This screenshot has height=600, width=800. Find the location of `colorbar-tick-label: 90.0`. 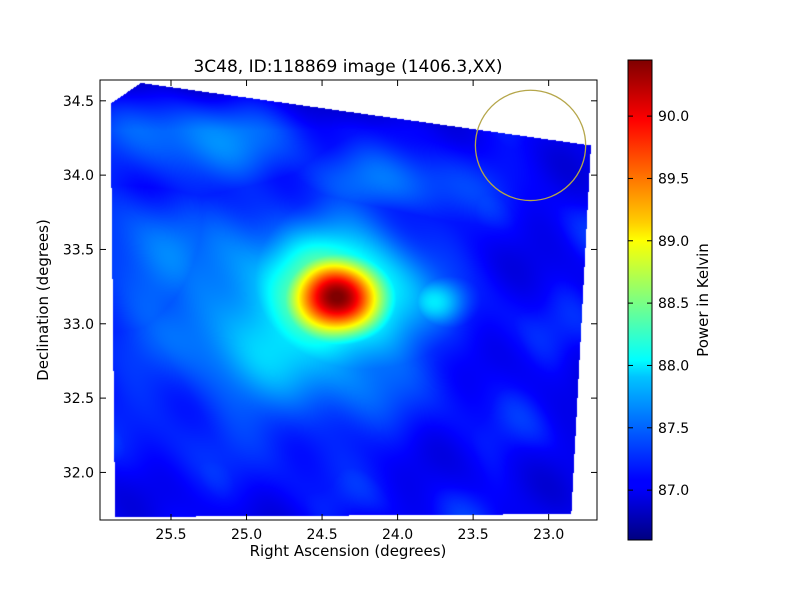

colorbar-tick-label: 90.0 is located at coordinates (673, 117).